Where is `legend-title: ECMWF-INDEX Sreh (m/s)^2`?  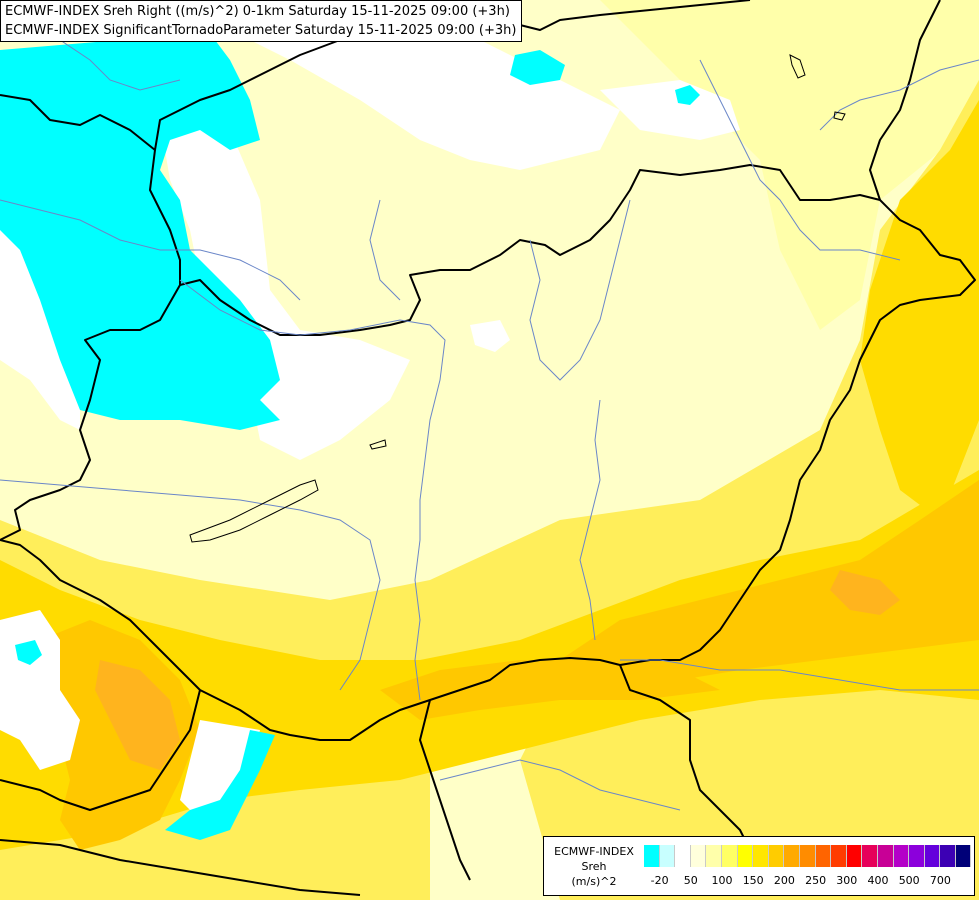 legend-title: ECMWF-INDEX Sreh (m/s)^2 is located at coordinates (594, 866).